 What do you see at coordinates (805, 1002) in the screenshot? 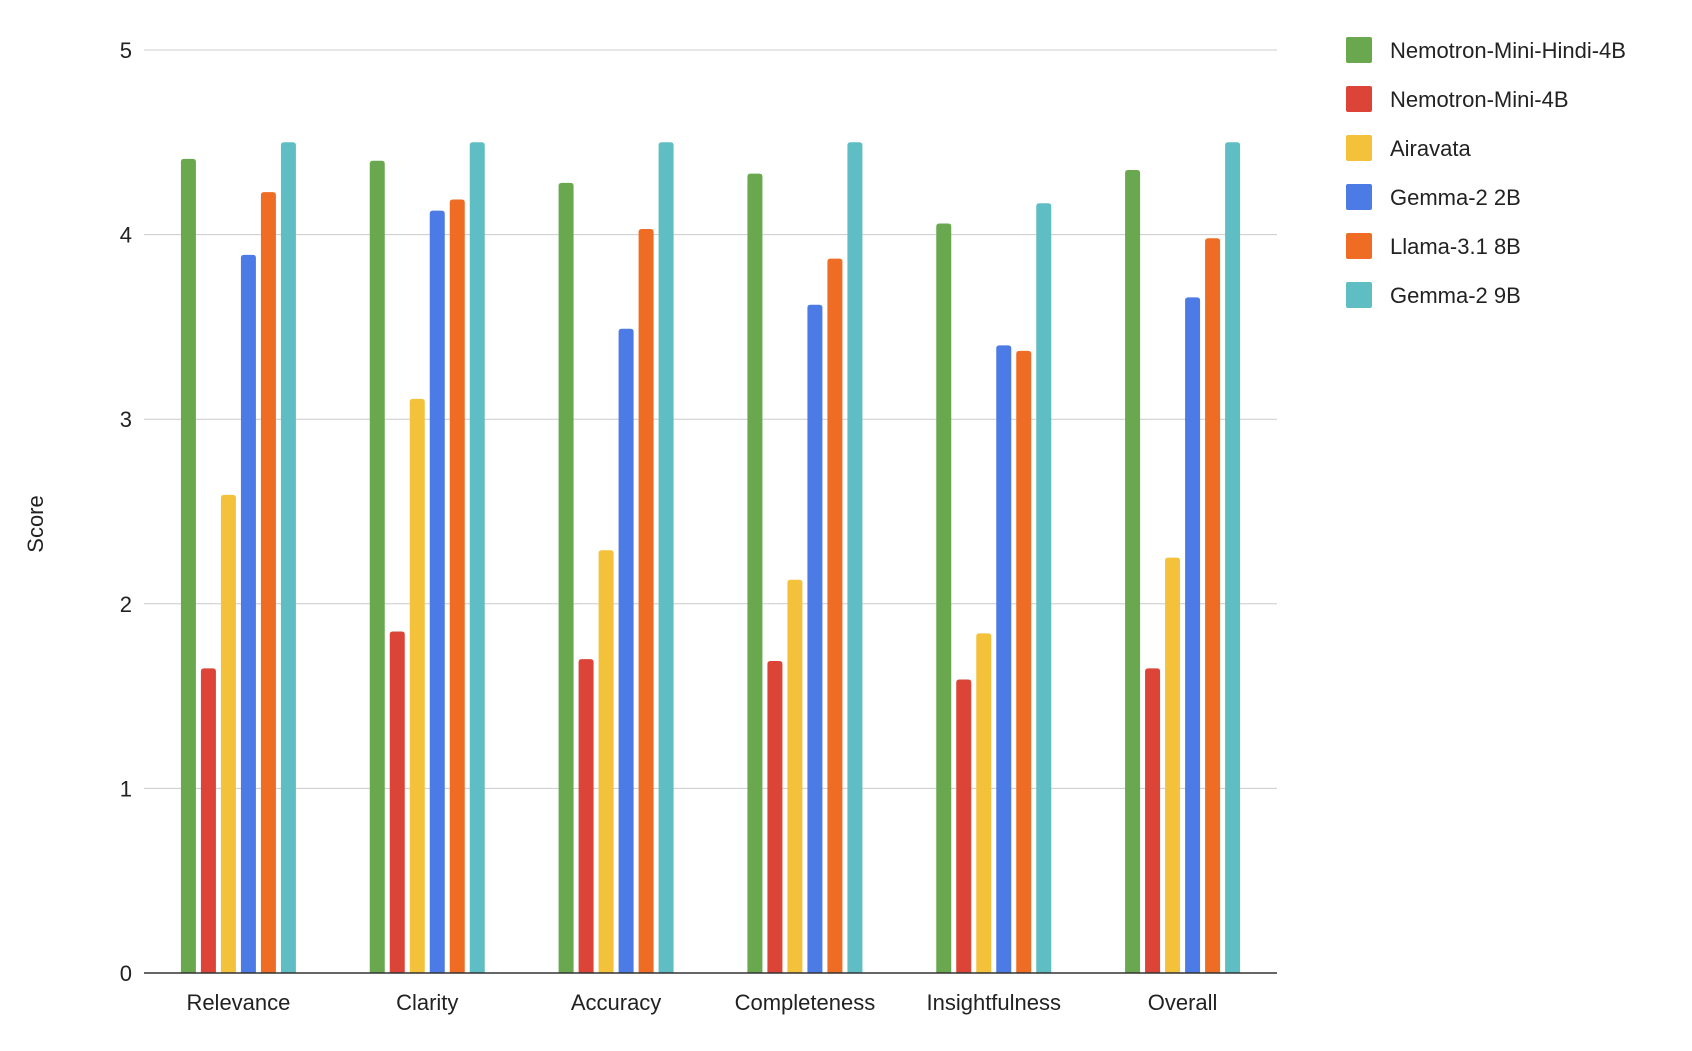
I see `x-tick-label: Completeness` at bounding box center [805, 1002].